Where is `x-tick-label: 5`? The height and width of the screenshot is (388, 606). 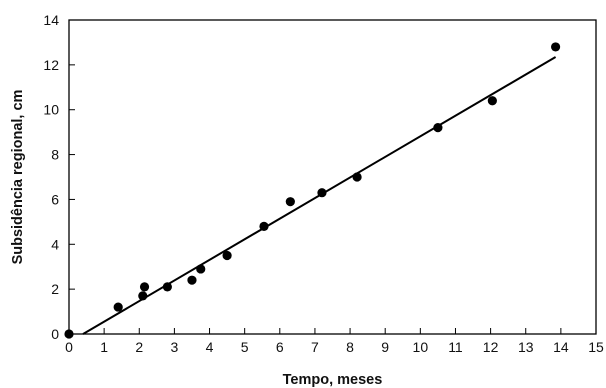
x-tick-label: 5 is located at coordinates (245, 347).